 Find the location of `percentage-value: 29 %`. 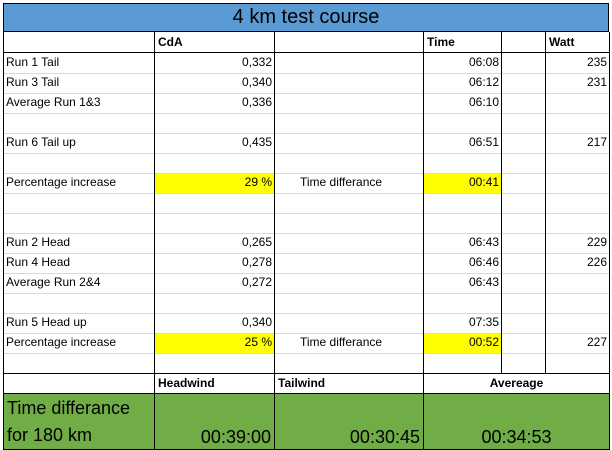

percentage-value: 29 % is located at coordinates (258, 182).